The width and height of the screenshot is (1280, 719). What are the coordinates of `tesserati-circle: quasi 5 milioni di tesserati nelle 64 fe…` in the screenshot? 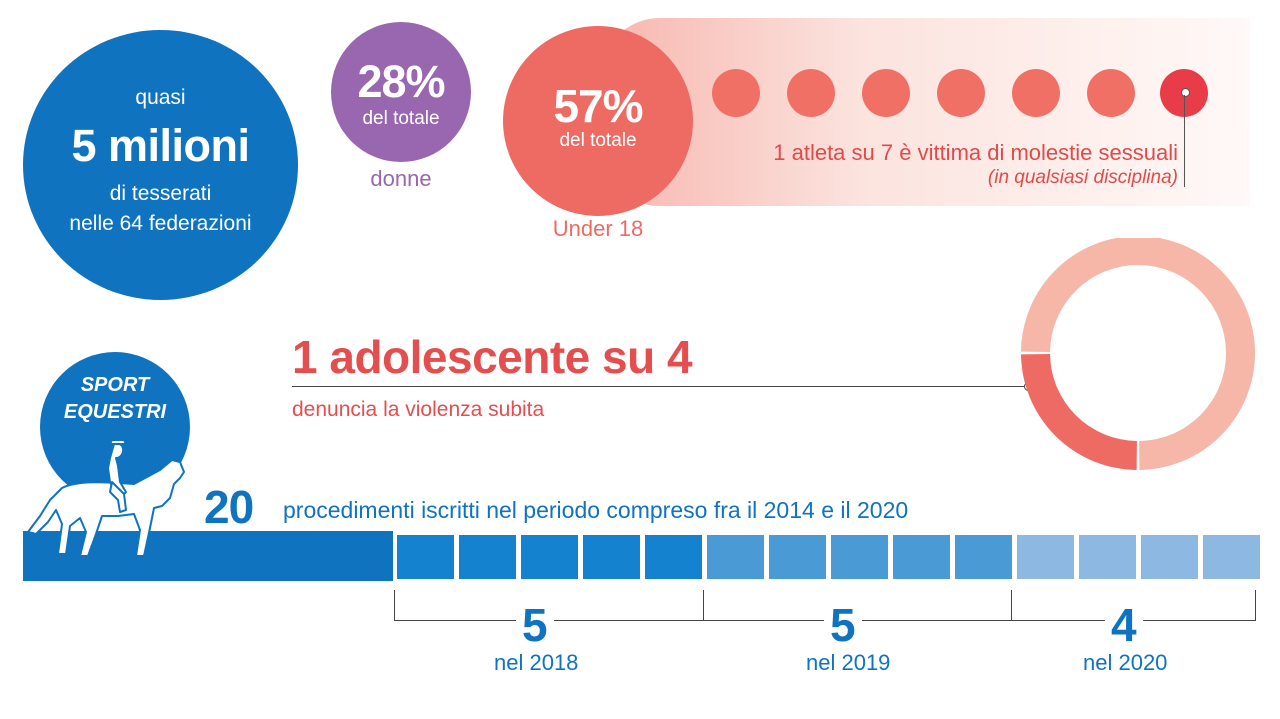 It's located at (160, 165).